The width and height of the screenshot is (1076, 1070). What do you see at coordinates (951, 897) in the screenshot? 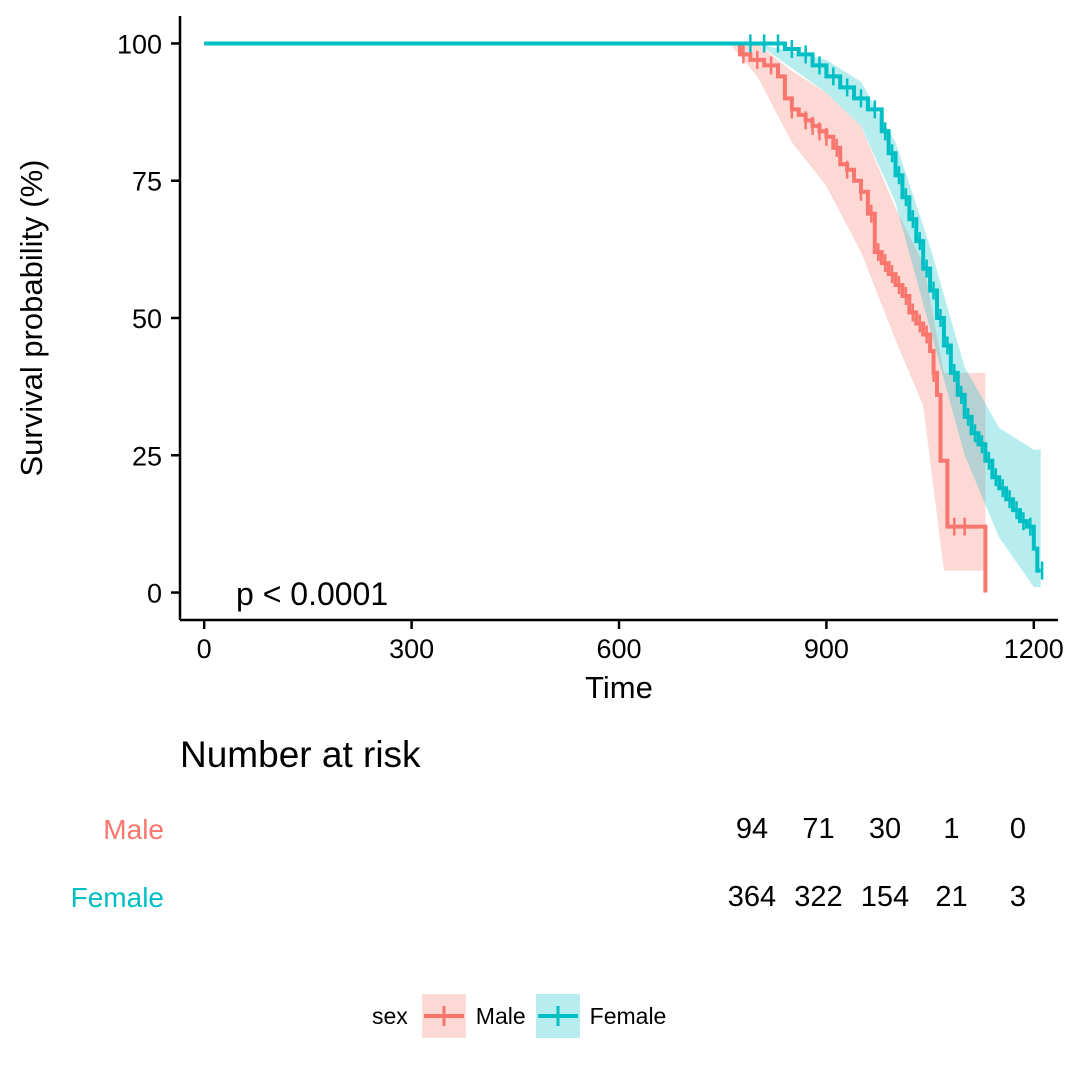
I see `risk-cell: 21` at bounding box center [951, 897].